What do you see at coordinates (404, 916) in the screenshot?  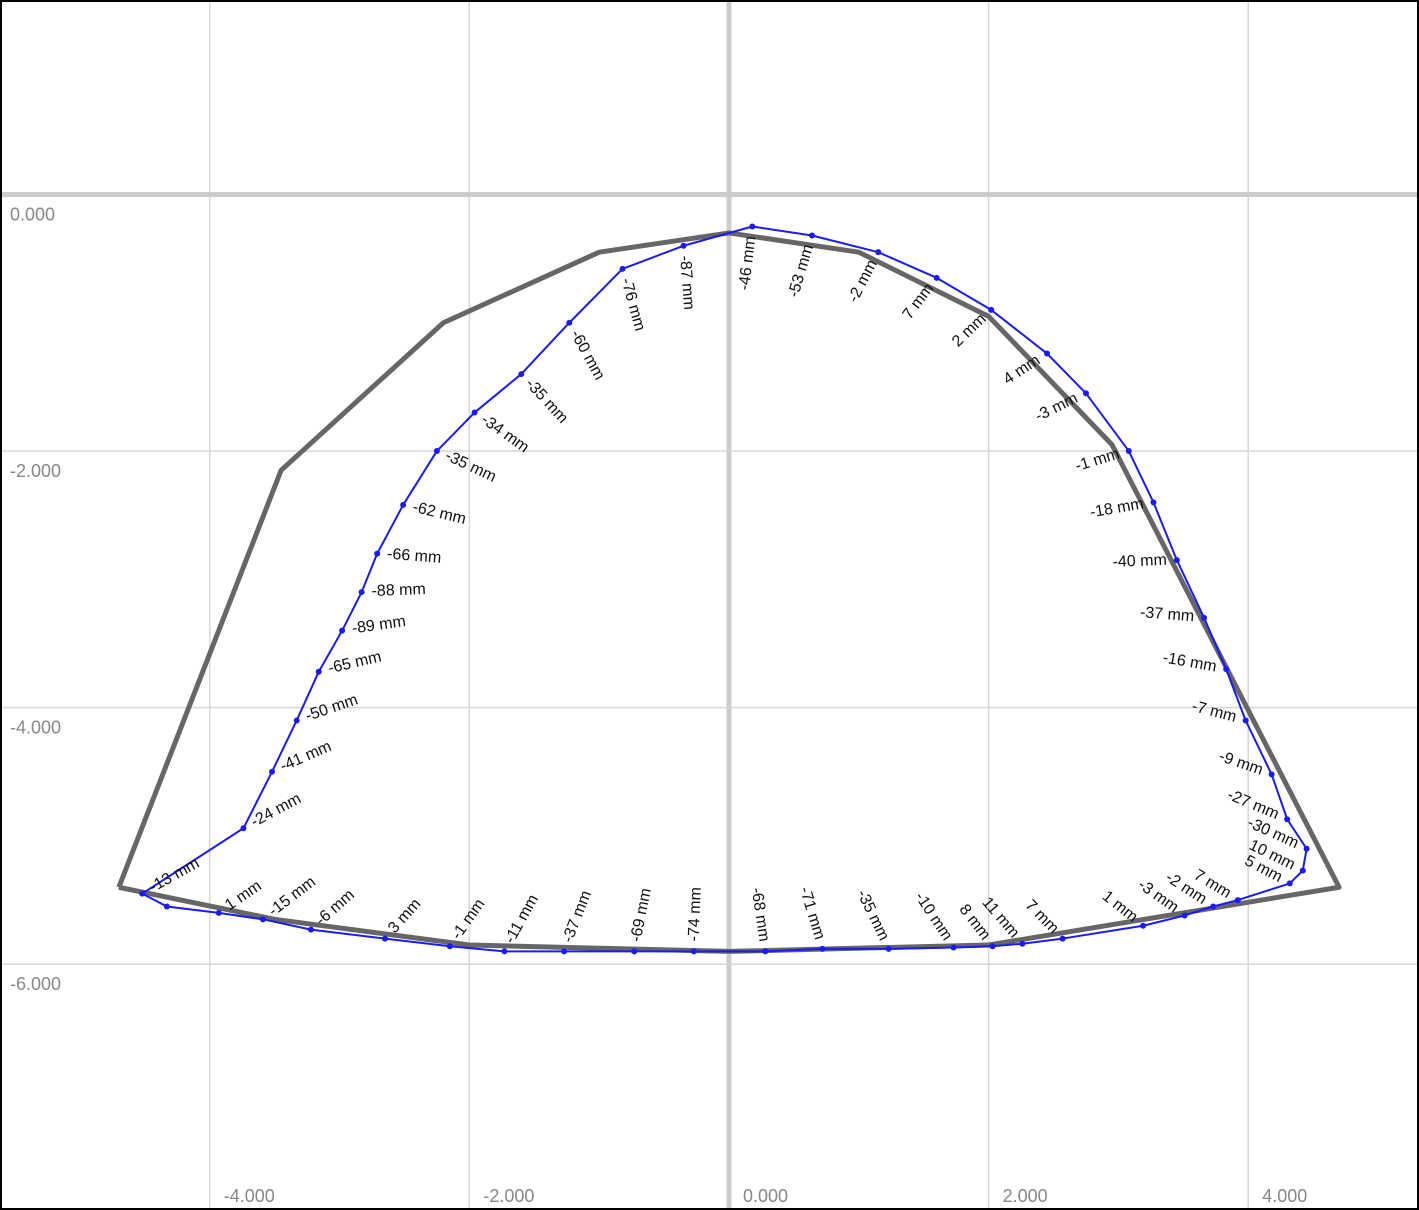 I see `deviation-label: 3 mm` at bounding box center [404, 916].